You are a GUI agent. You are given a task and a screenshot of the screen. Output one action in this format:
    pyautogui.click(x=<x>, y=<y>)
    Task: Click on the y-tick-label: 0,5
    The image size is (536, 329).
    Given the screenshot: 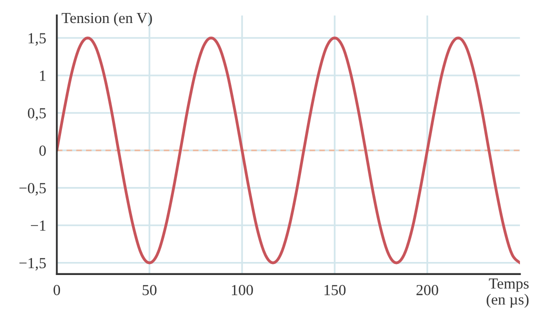 What is the action you would take?
    pyautogui.click(x=37, y=114)
    